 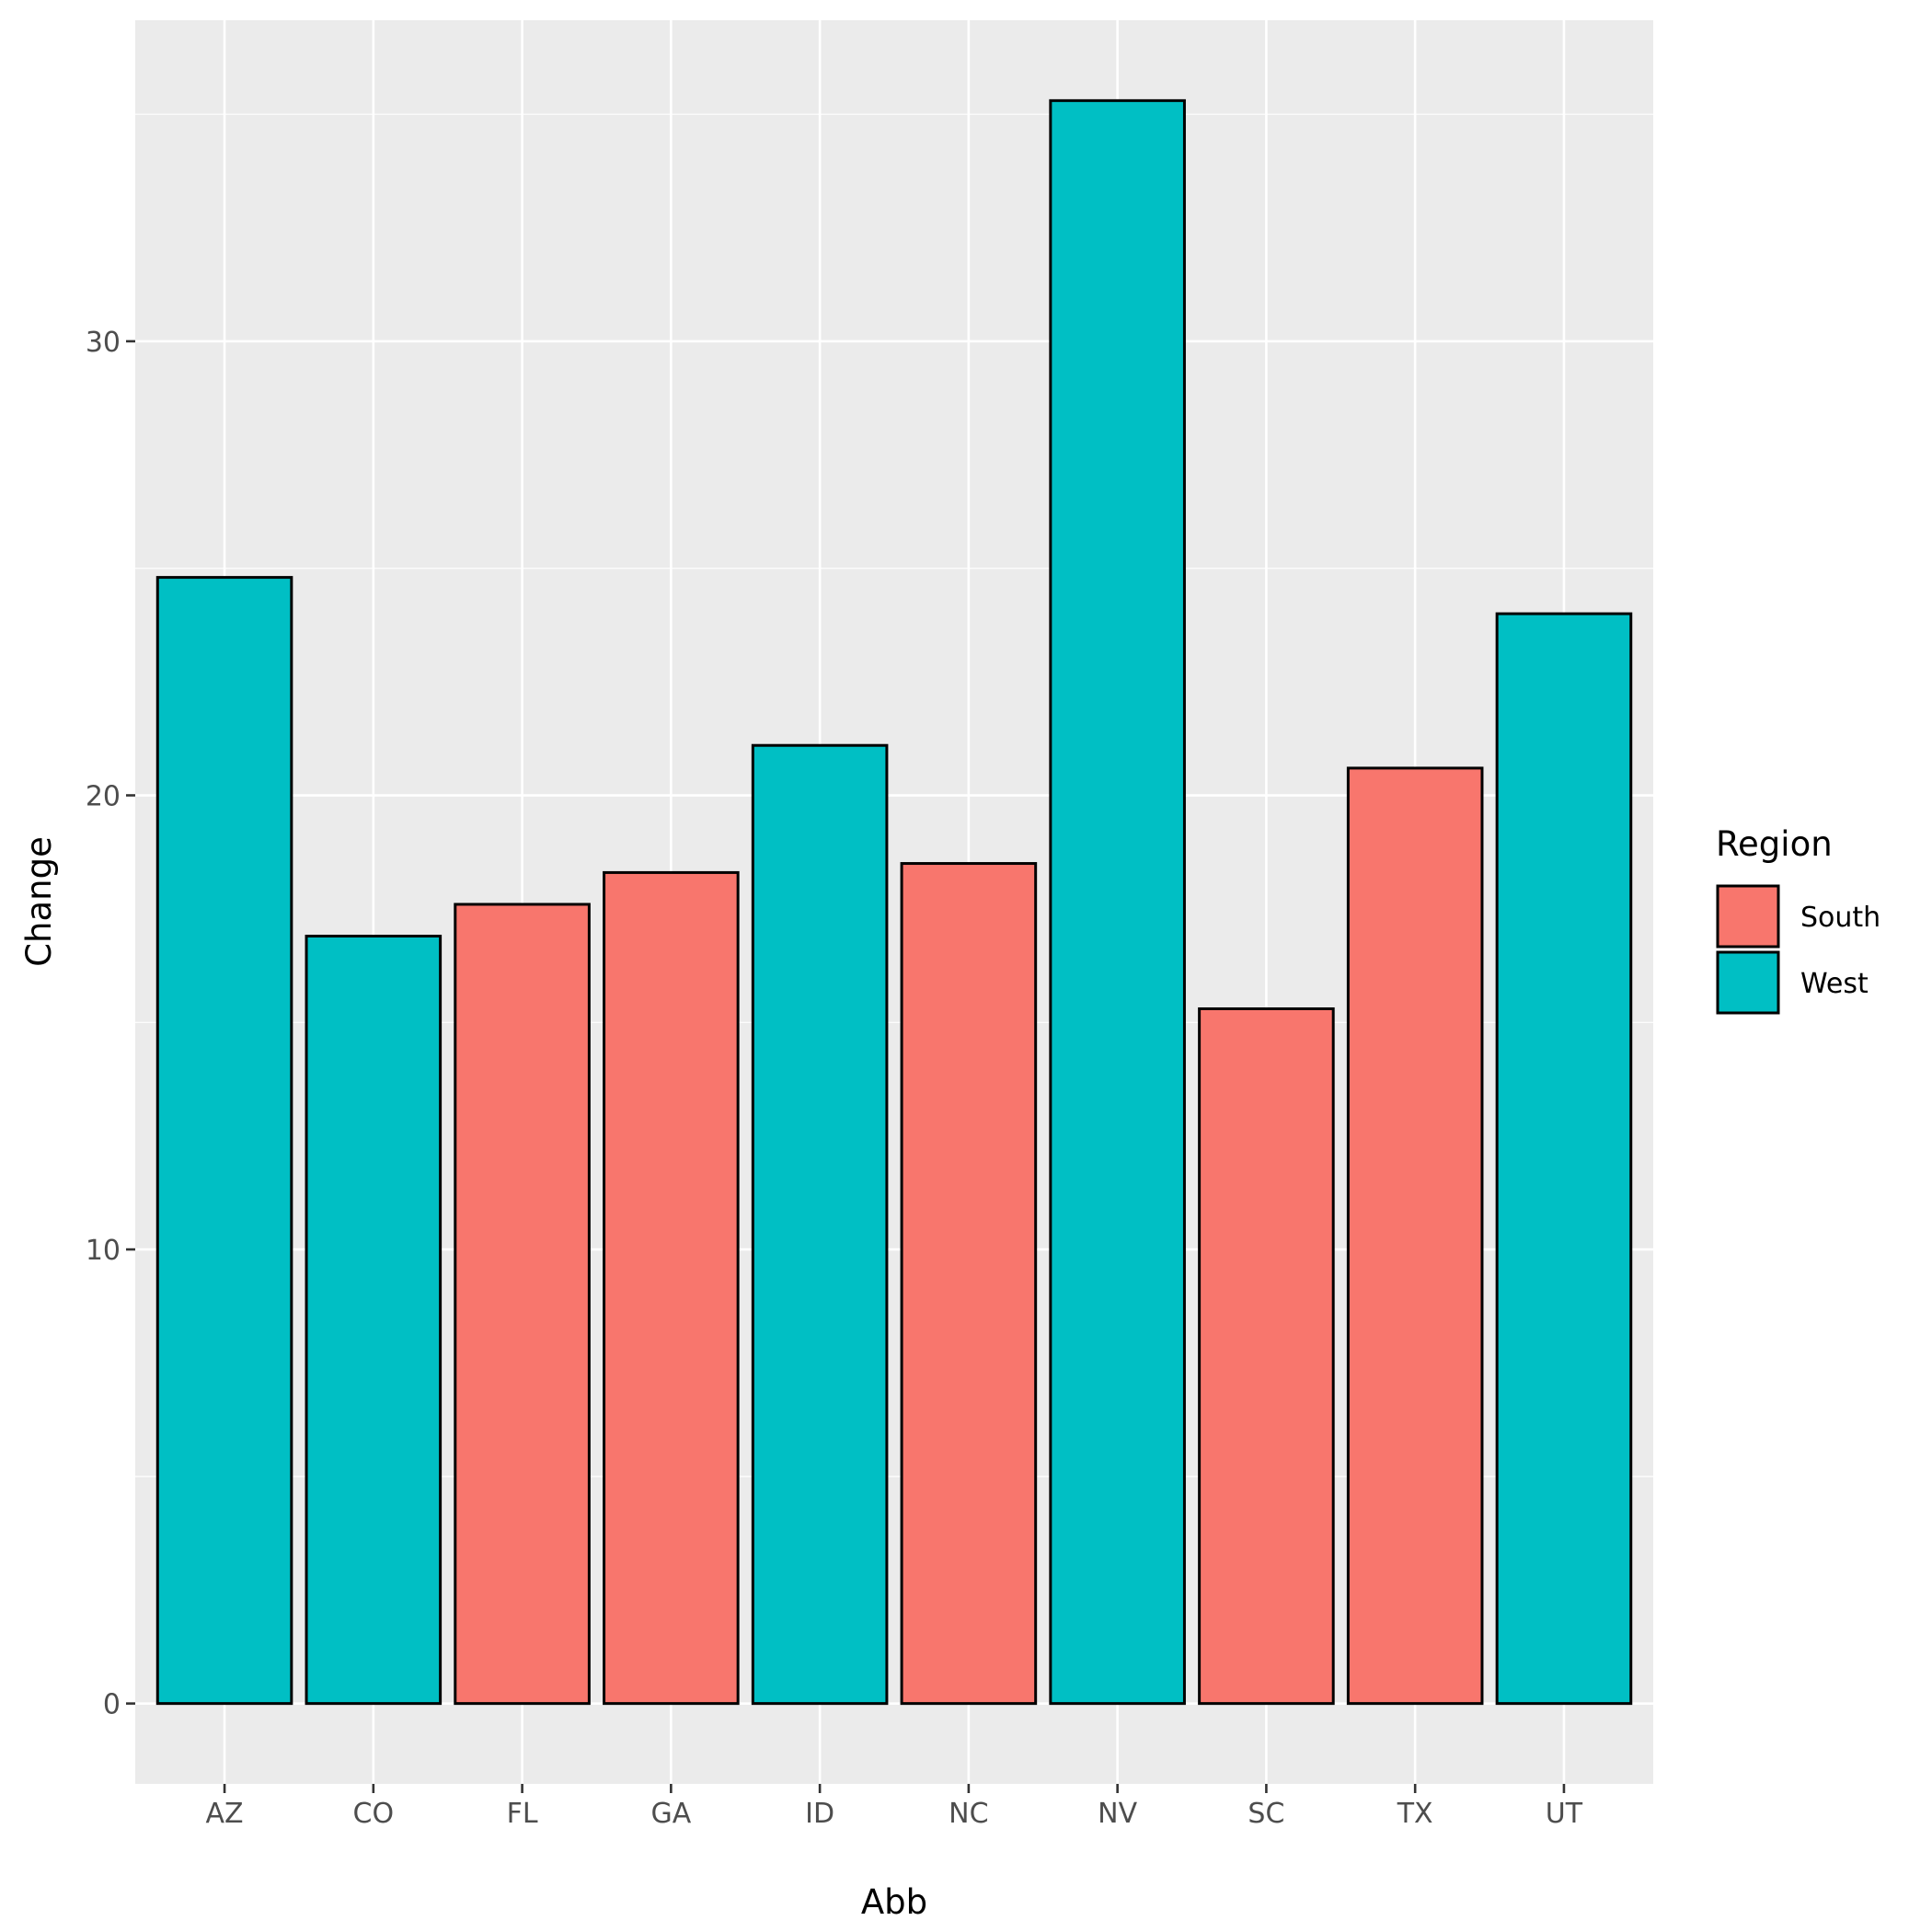 What do you see at coordinates (1266, 1814) in the screenshot?
I see `x-tick-label-sc: SC` at bounding box center [1266, 1814].